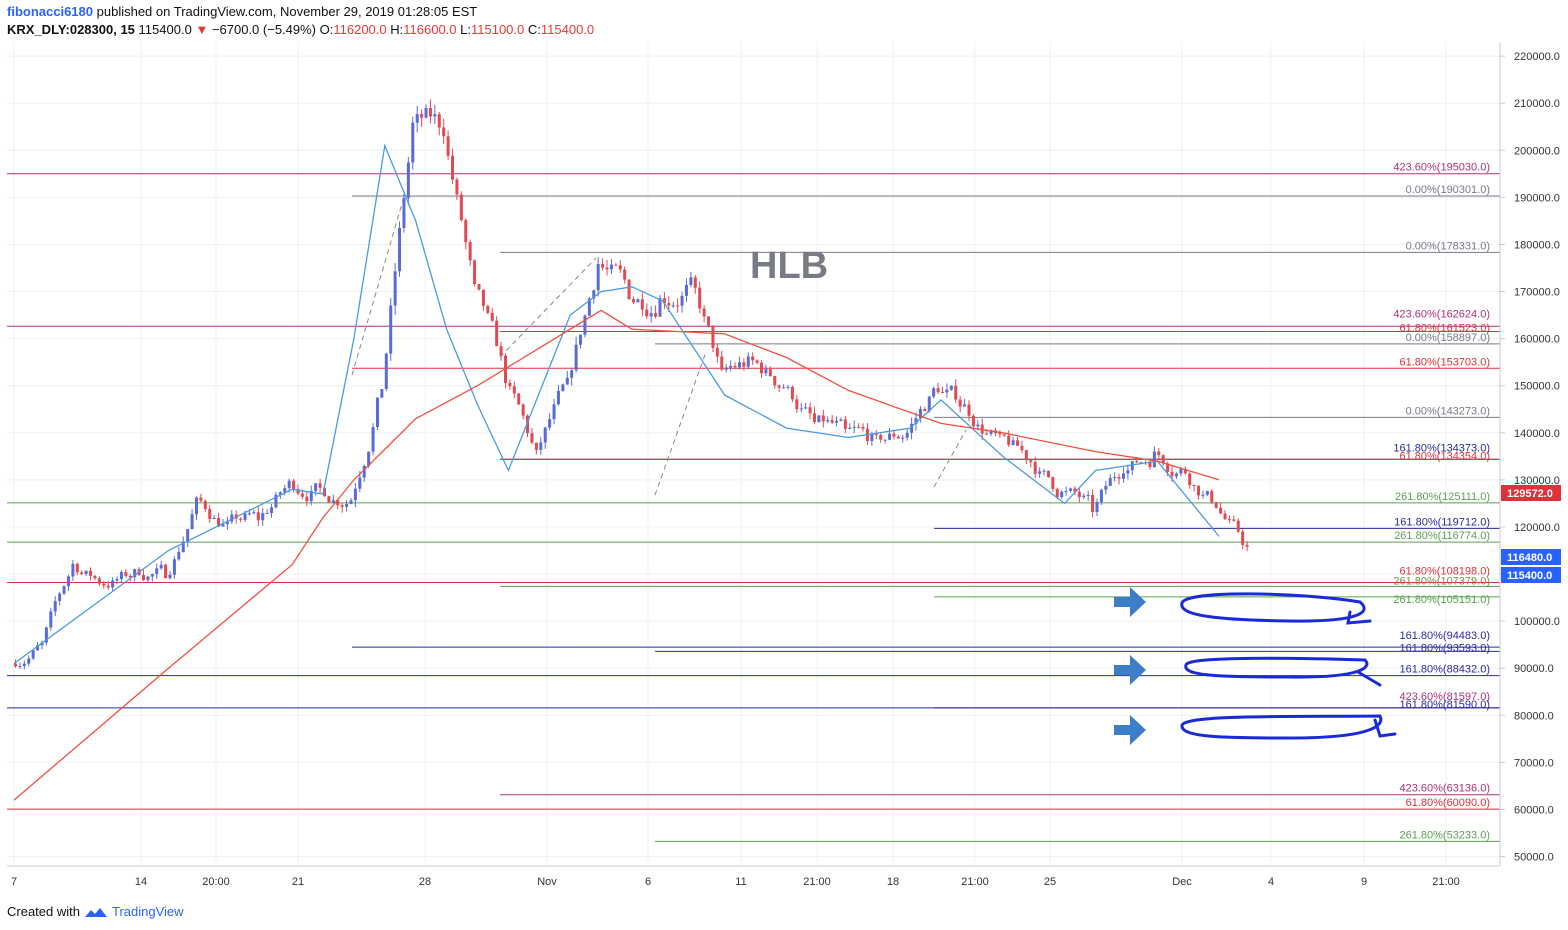 This screenshot has height=930, width=1568. I want to click on right-arrow-icon, so click(1130, 670).